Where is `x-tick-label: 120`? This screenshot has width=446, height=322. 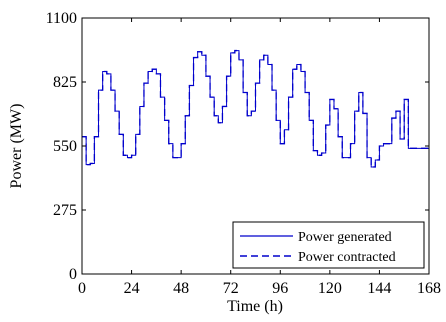
x-tick-label: 120 is located at coordinates (330, 288).